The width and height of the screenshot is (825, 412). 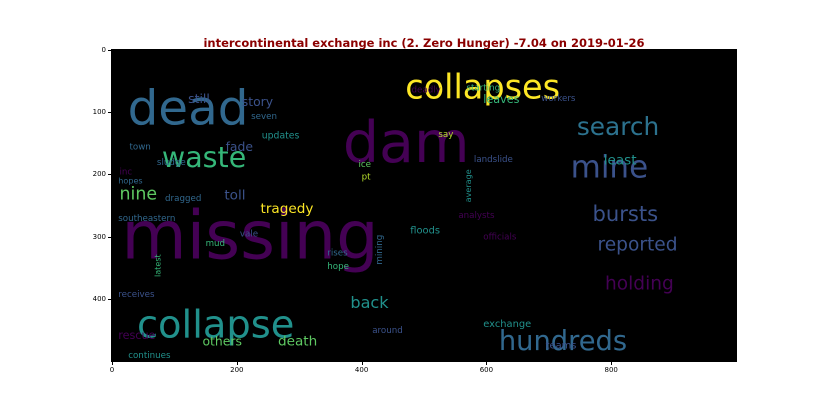 What do you see at coordinates (338, 267) in the screenshot?
I see `word-hope: hope` at bounding box center [338, 267].